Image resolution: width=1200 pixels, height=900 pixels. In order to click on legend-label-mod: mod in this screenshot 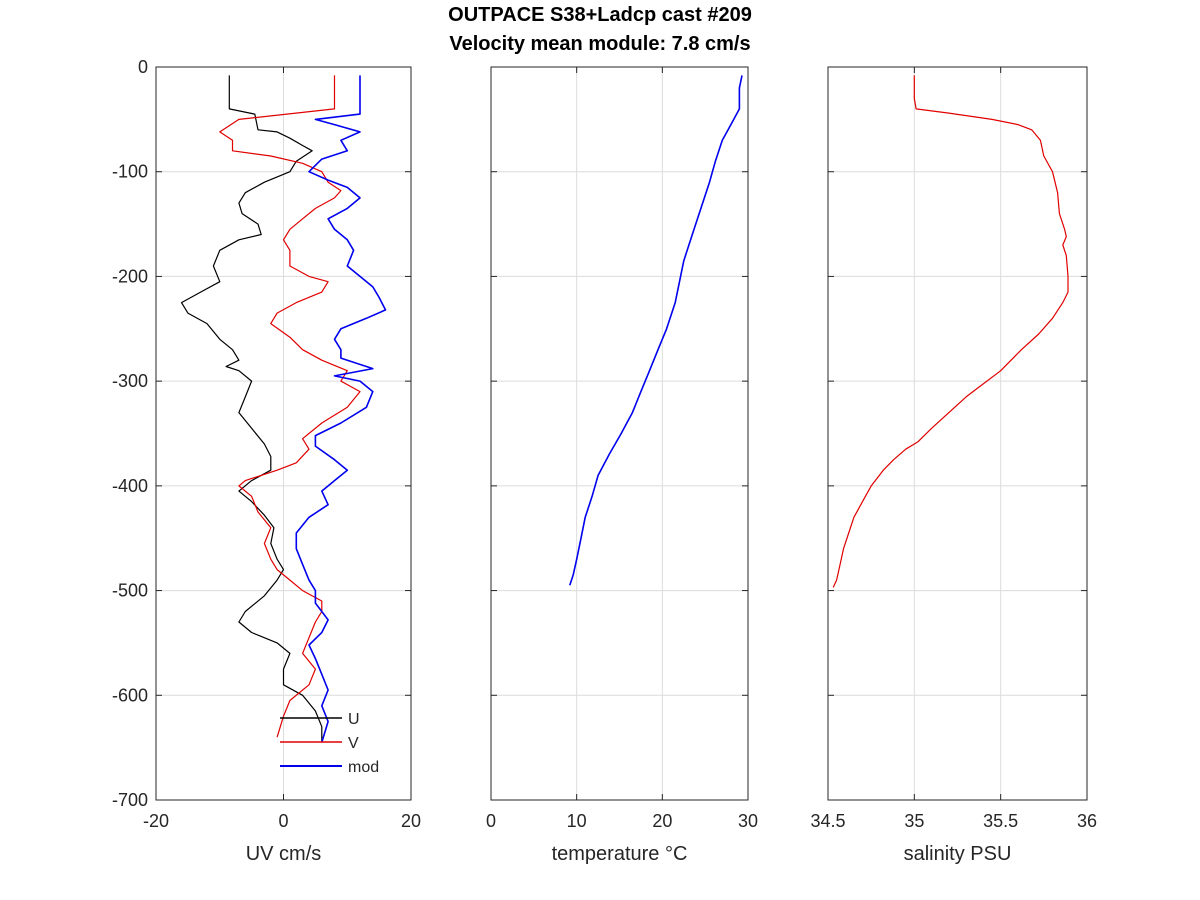, I will do `click(363, 767)`.